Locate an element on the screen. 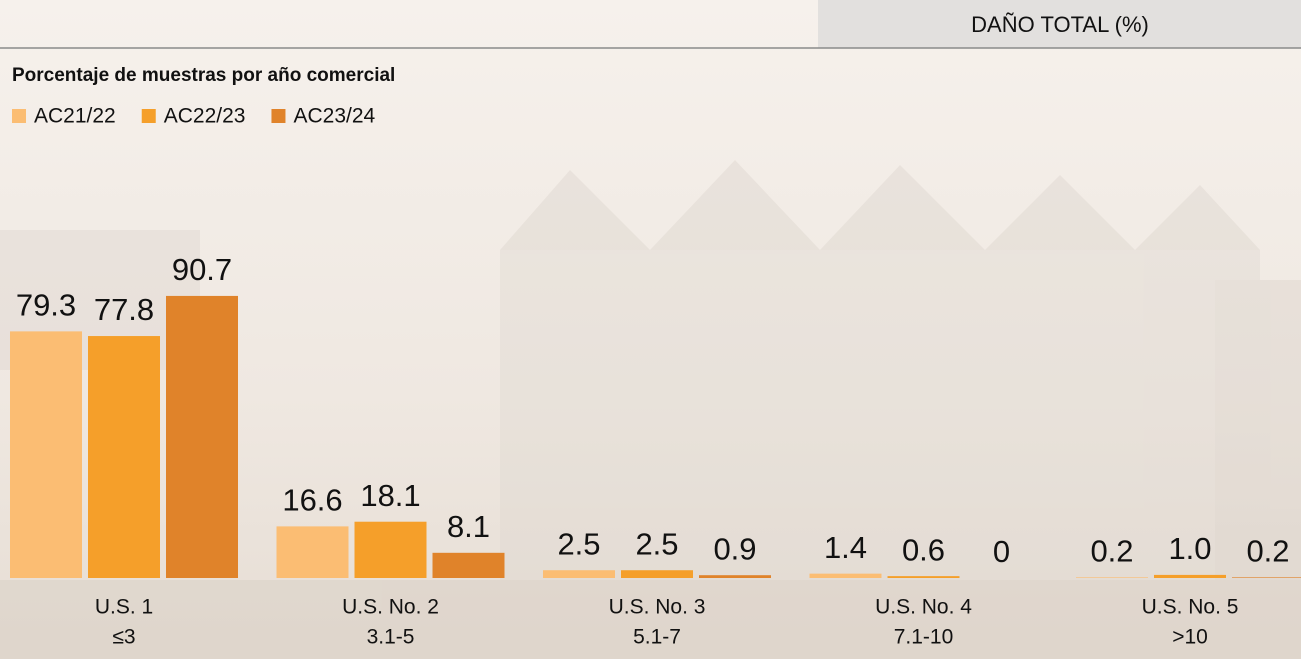  value-label: 1.0 is located at coordinates (1189, 548).